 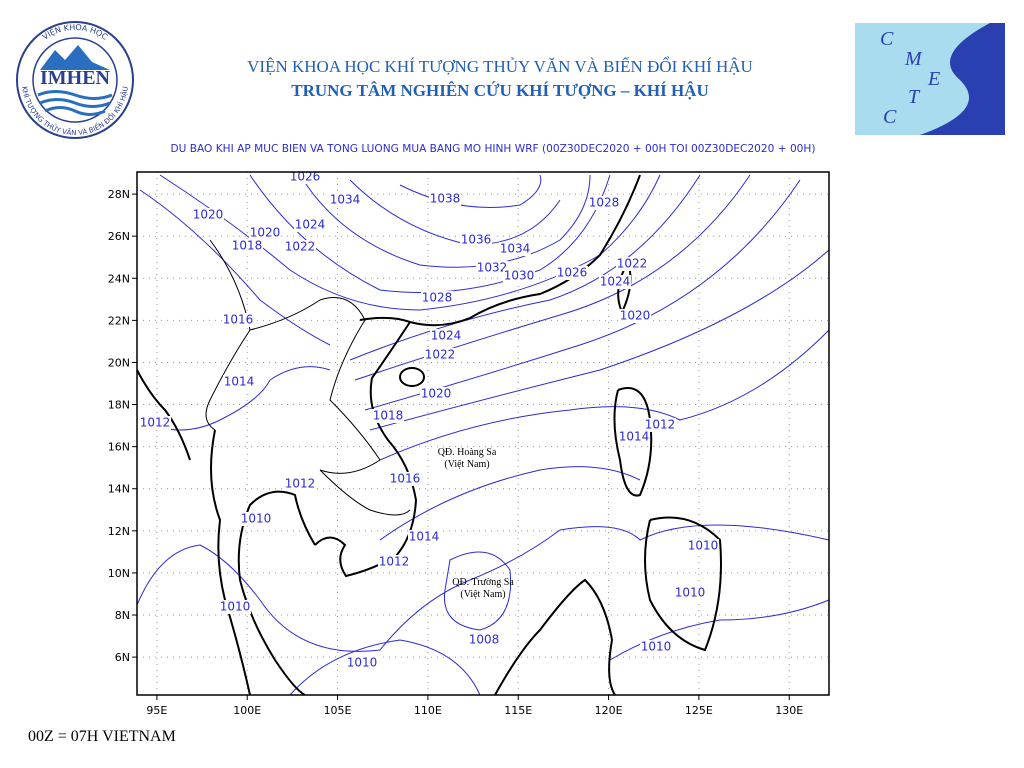 I want to click on logo-letter: T, so click(x=914, y=97).